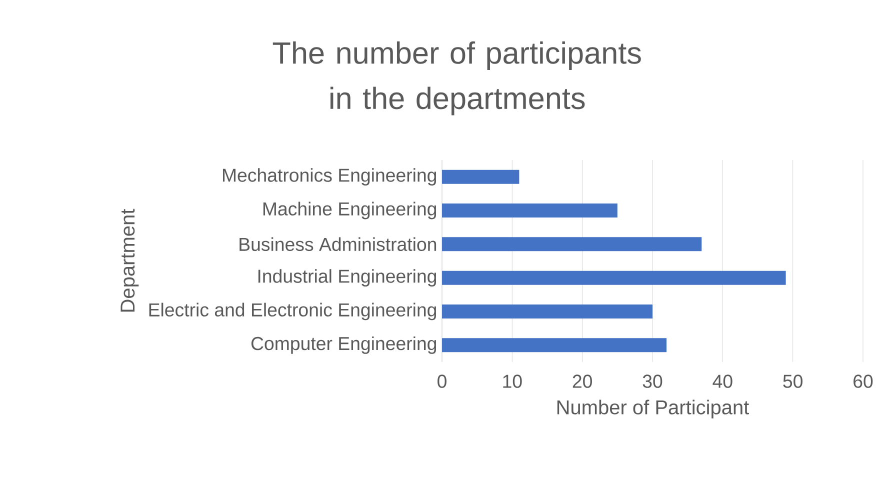 The width and height of the screenshot is (893, 477). Describe the element at coordinates (349, 211) in the screenshot. I see `y-tick-label: Machine Engineering` at that location.